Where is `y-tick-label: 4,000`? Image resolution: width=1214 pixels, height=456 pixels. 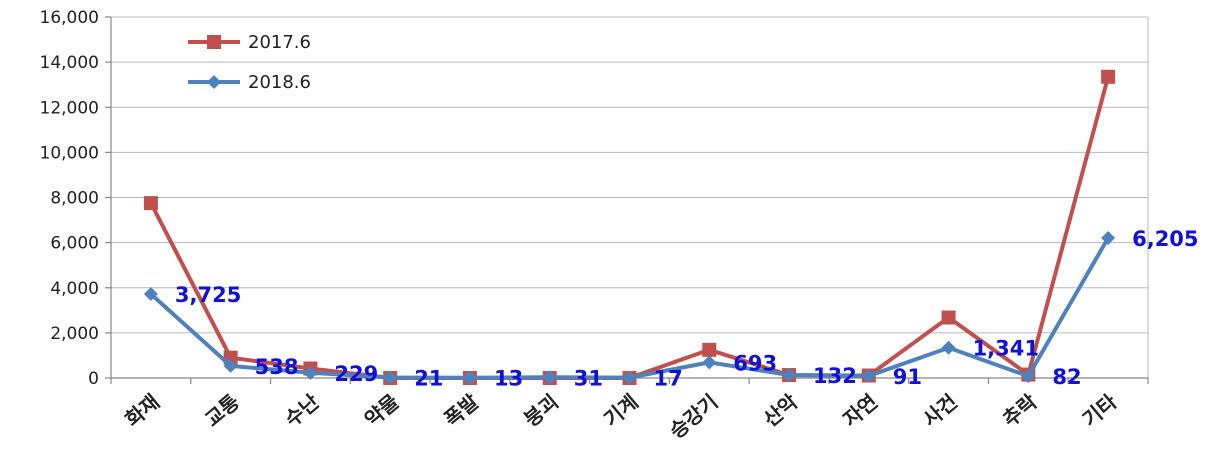
y-tick-label: 4,000 is located at coordinates (74, 289).